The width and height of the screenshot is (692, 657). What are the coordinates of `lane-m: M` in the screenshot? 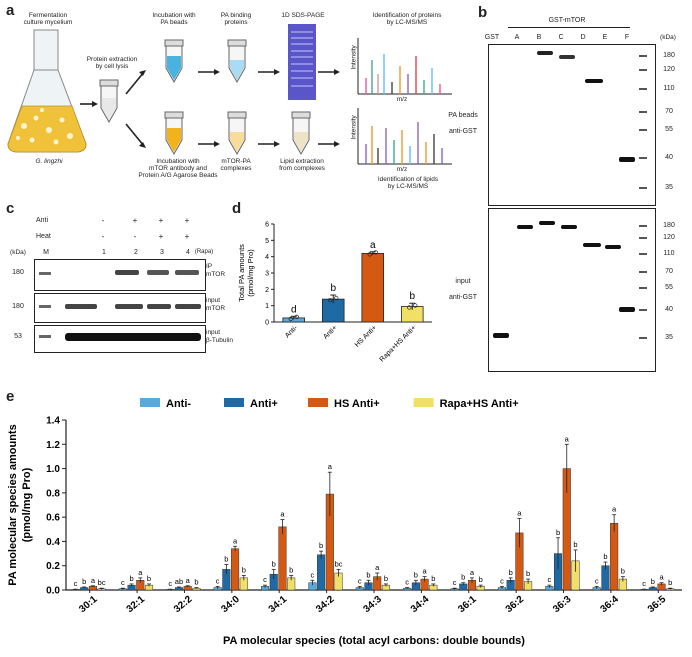 It's located at (46, 252).